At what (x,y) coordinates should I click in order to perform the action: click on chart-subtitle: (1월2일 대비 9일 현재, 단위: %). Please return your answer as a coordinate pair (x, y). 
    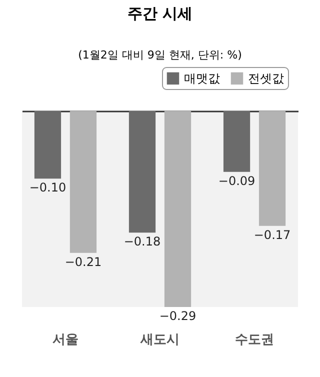
    Looking at the image, I should click on (160, 55).